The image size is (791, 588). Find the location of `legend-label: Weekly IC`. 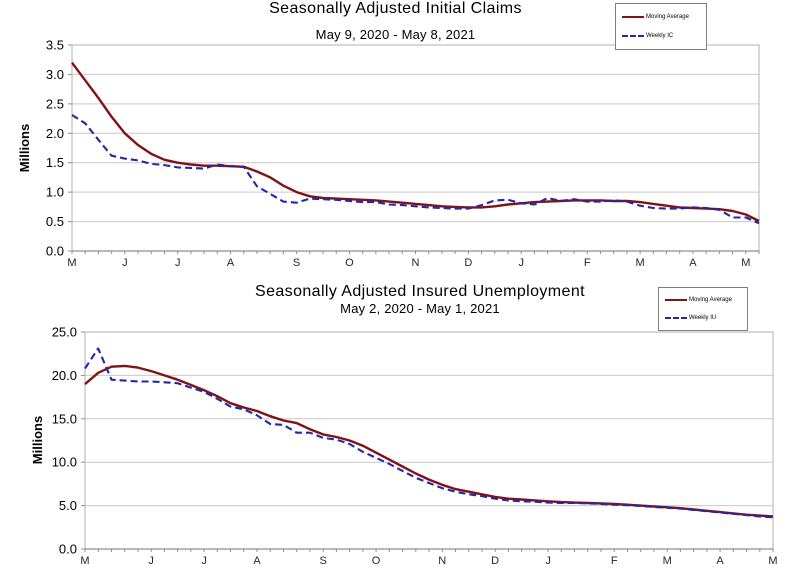

legend-label: Weekly IC is located at coordinates (660, 36).